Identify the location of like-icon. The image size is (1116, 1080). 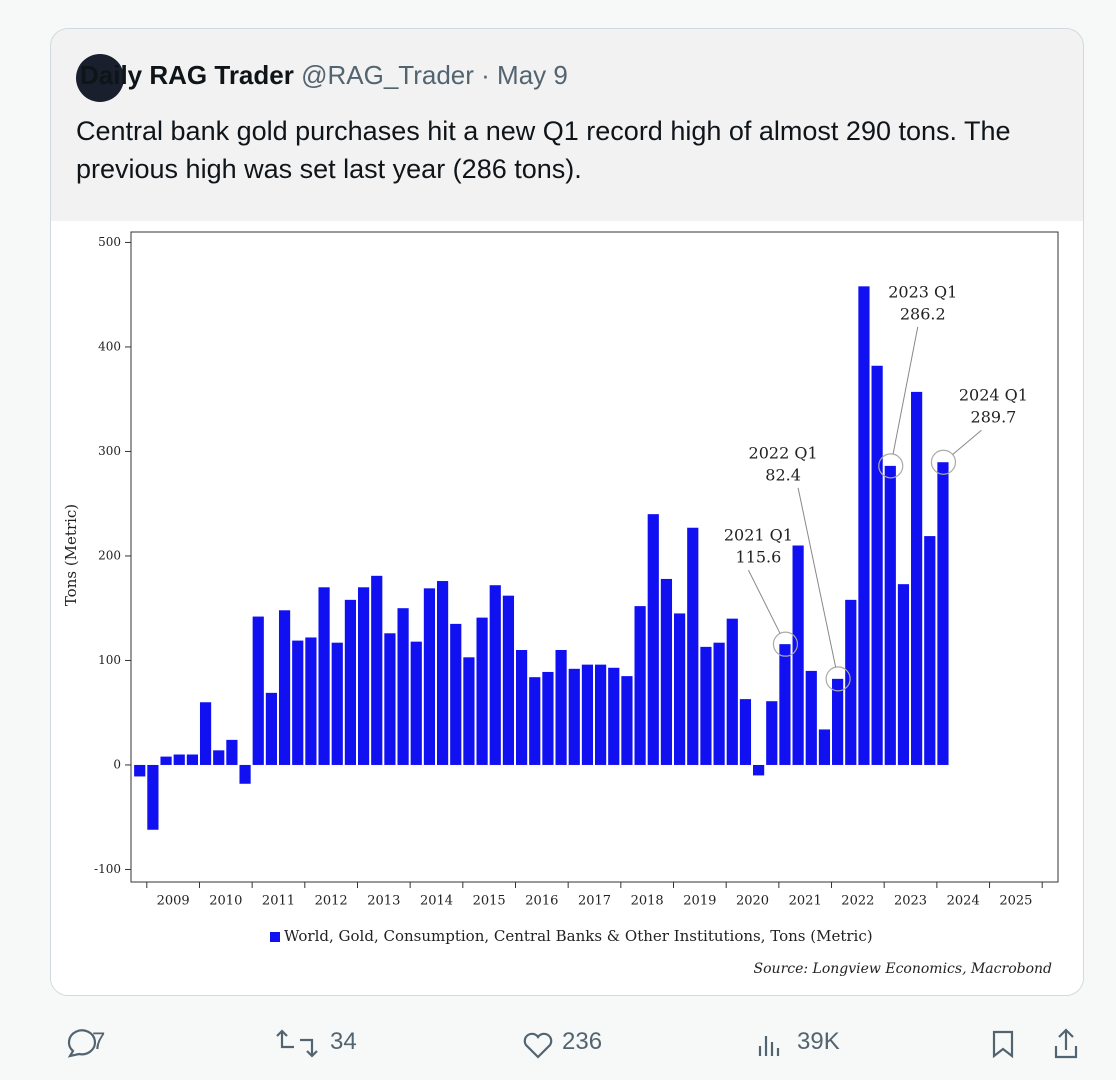
(538, 1045).